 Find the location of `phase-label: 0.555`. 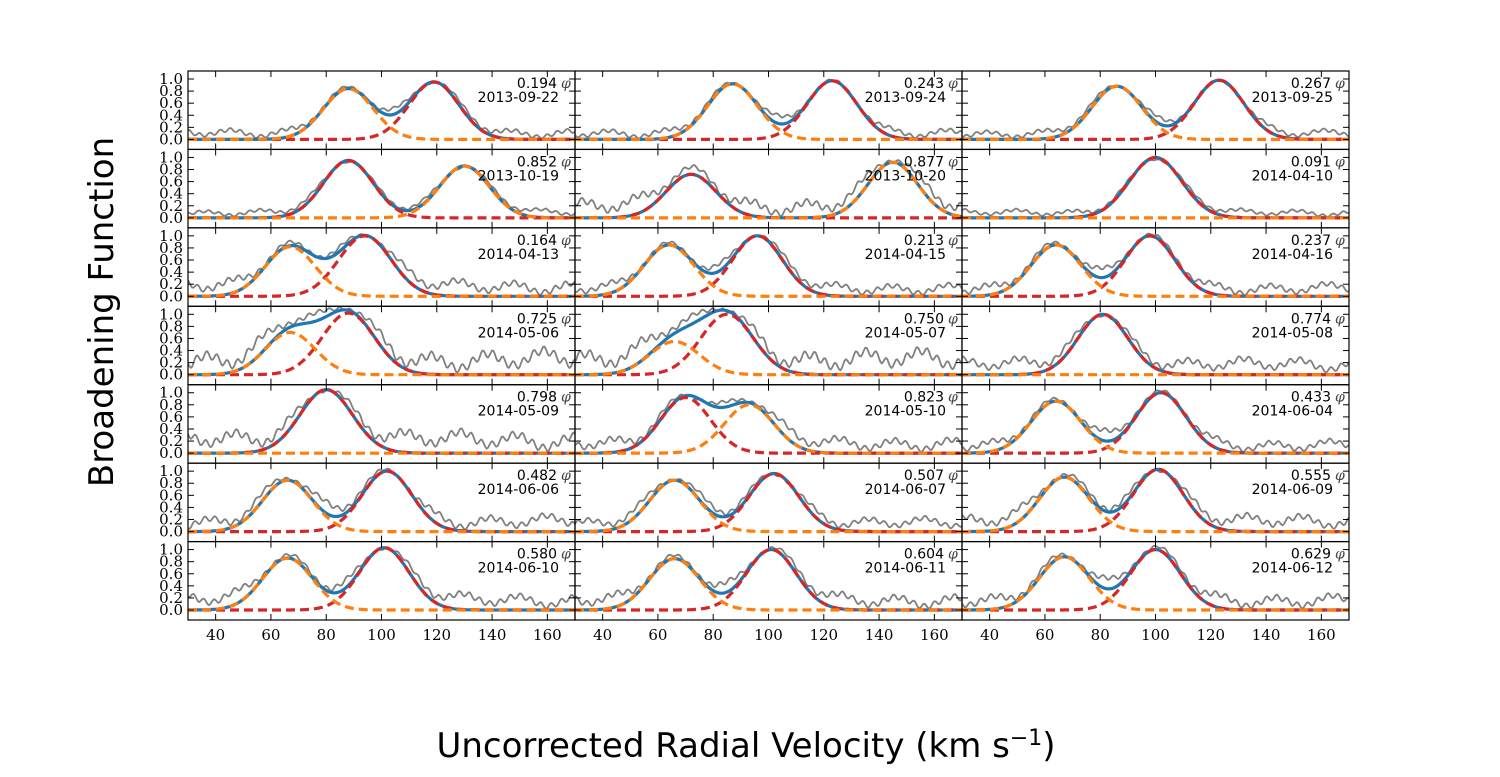

phase-label: 0.555 is located at coordinates (1311, 476).